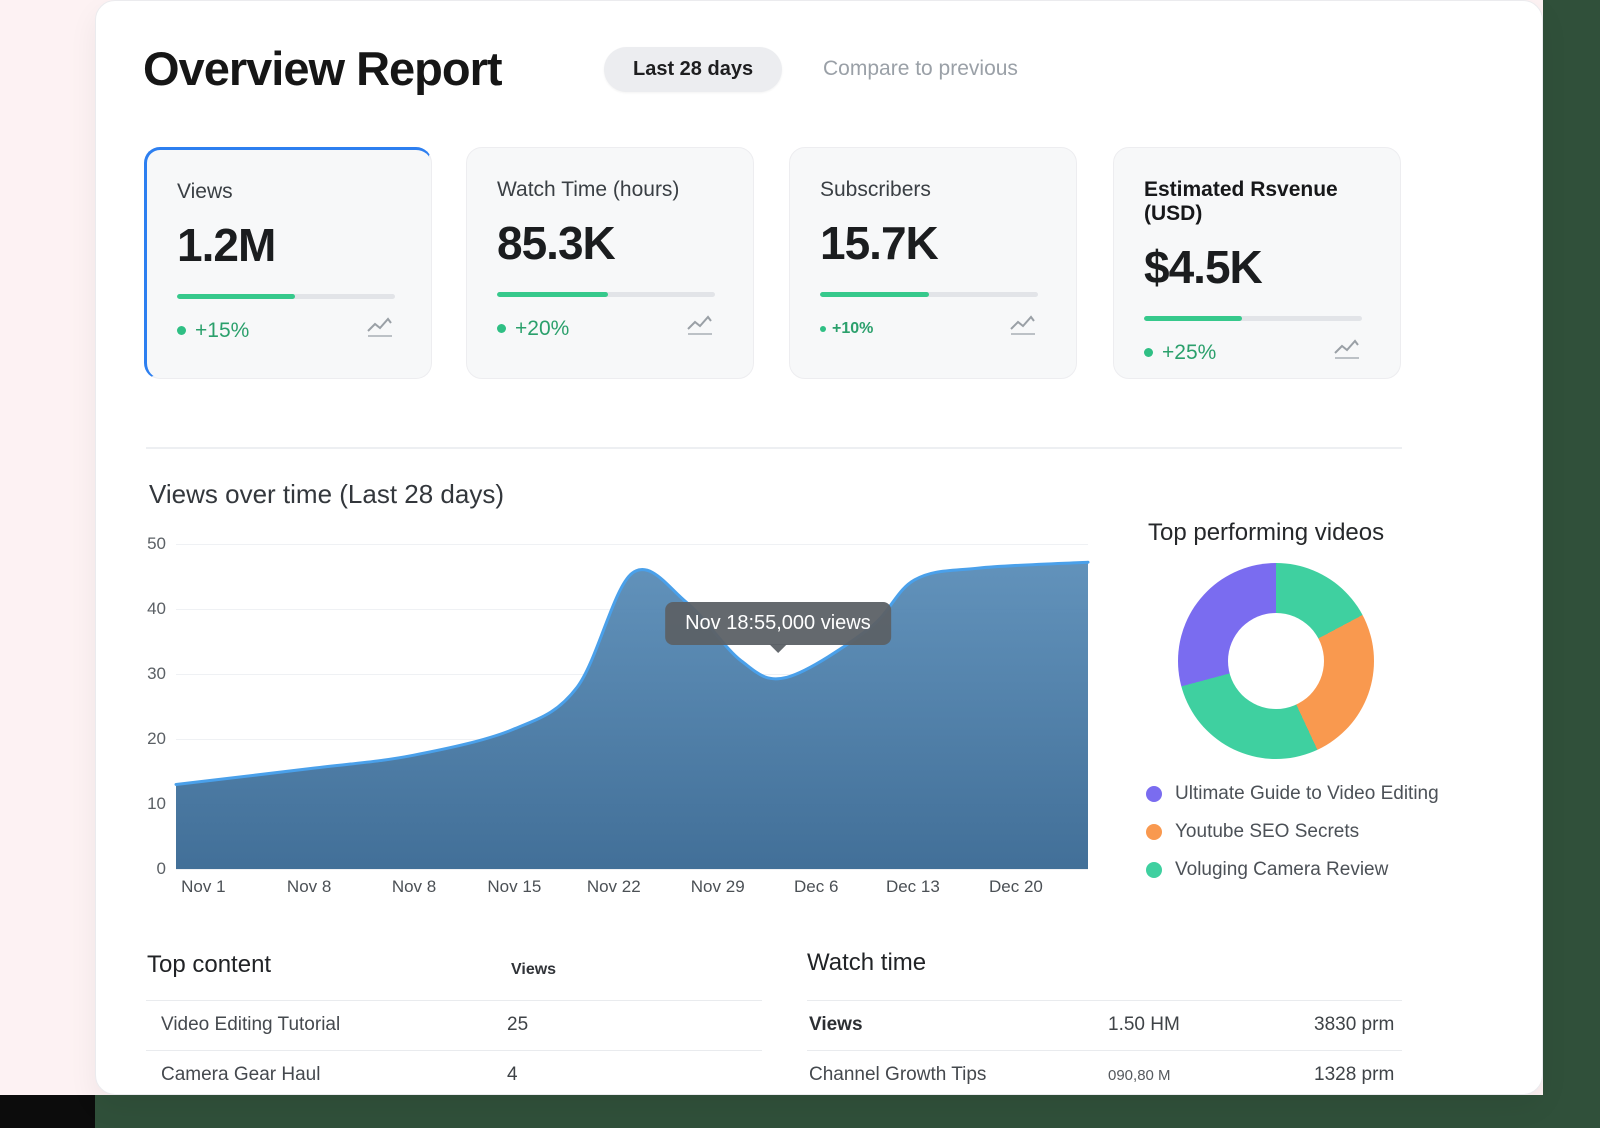 The width and height of the screenshot is (1600, 1128). Describe the element at coordinates (1571, 564) in the screenshot. I see `background-strip-right` at that location.